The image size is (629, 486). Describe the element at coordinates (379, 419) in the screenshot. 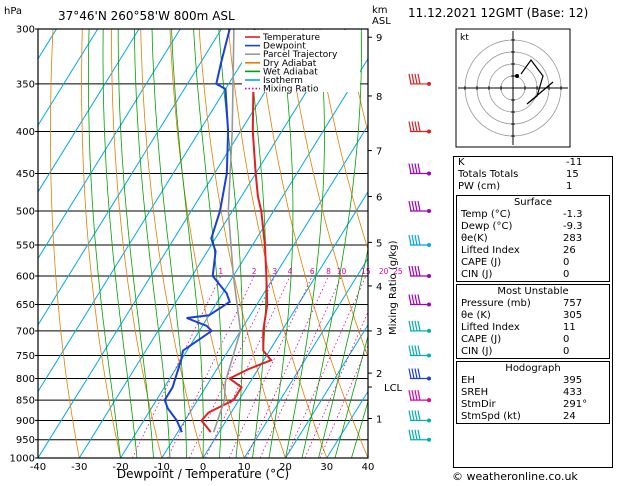

I see `km-tick-label: 1` at that location.